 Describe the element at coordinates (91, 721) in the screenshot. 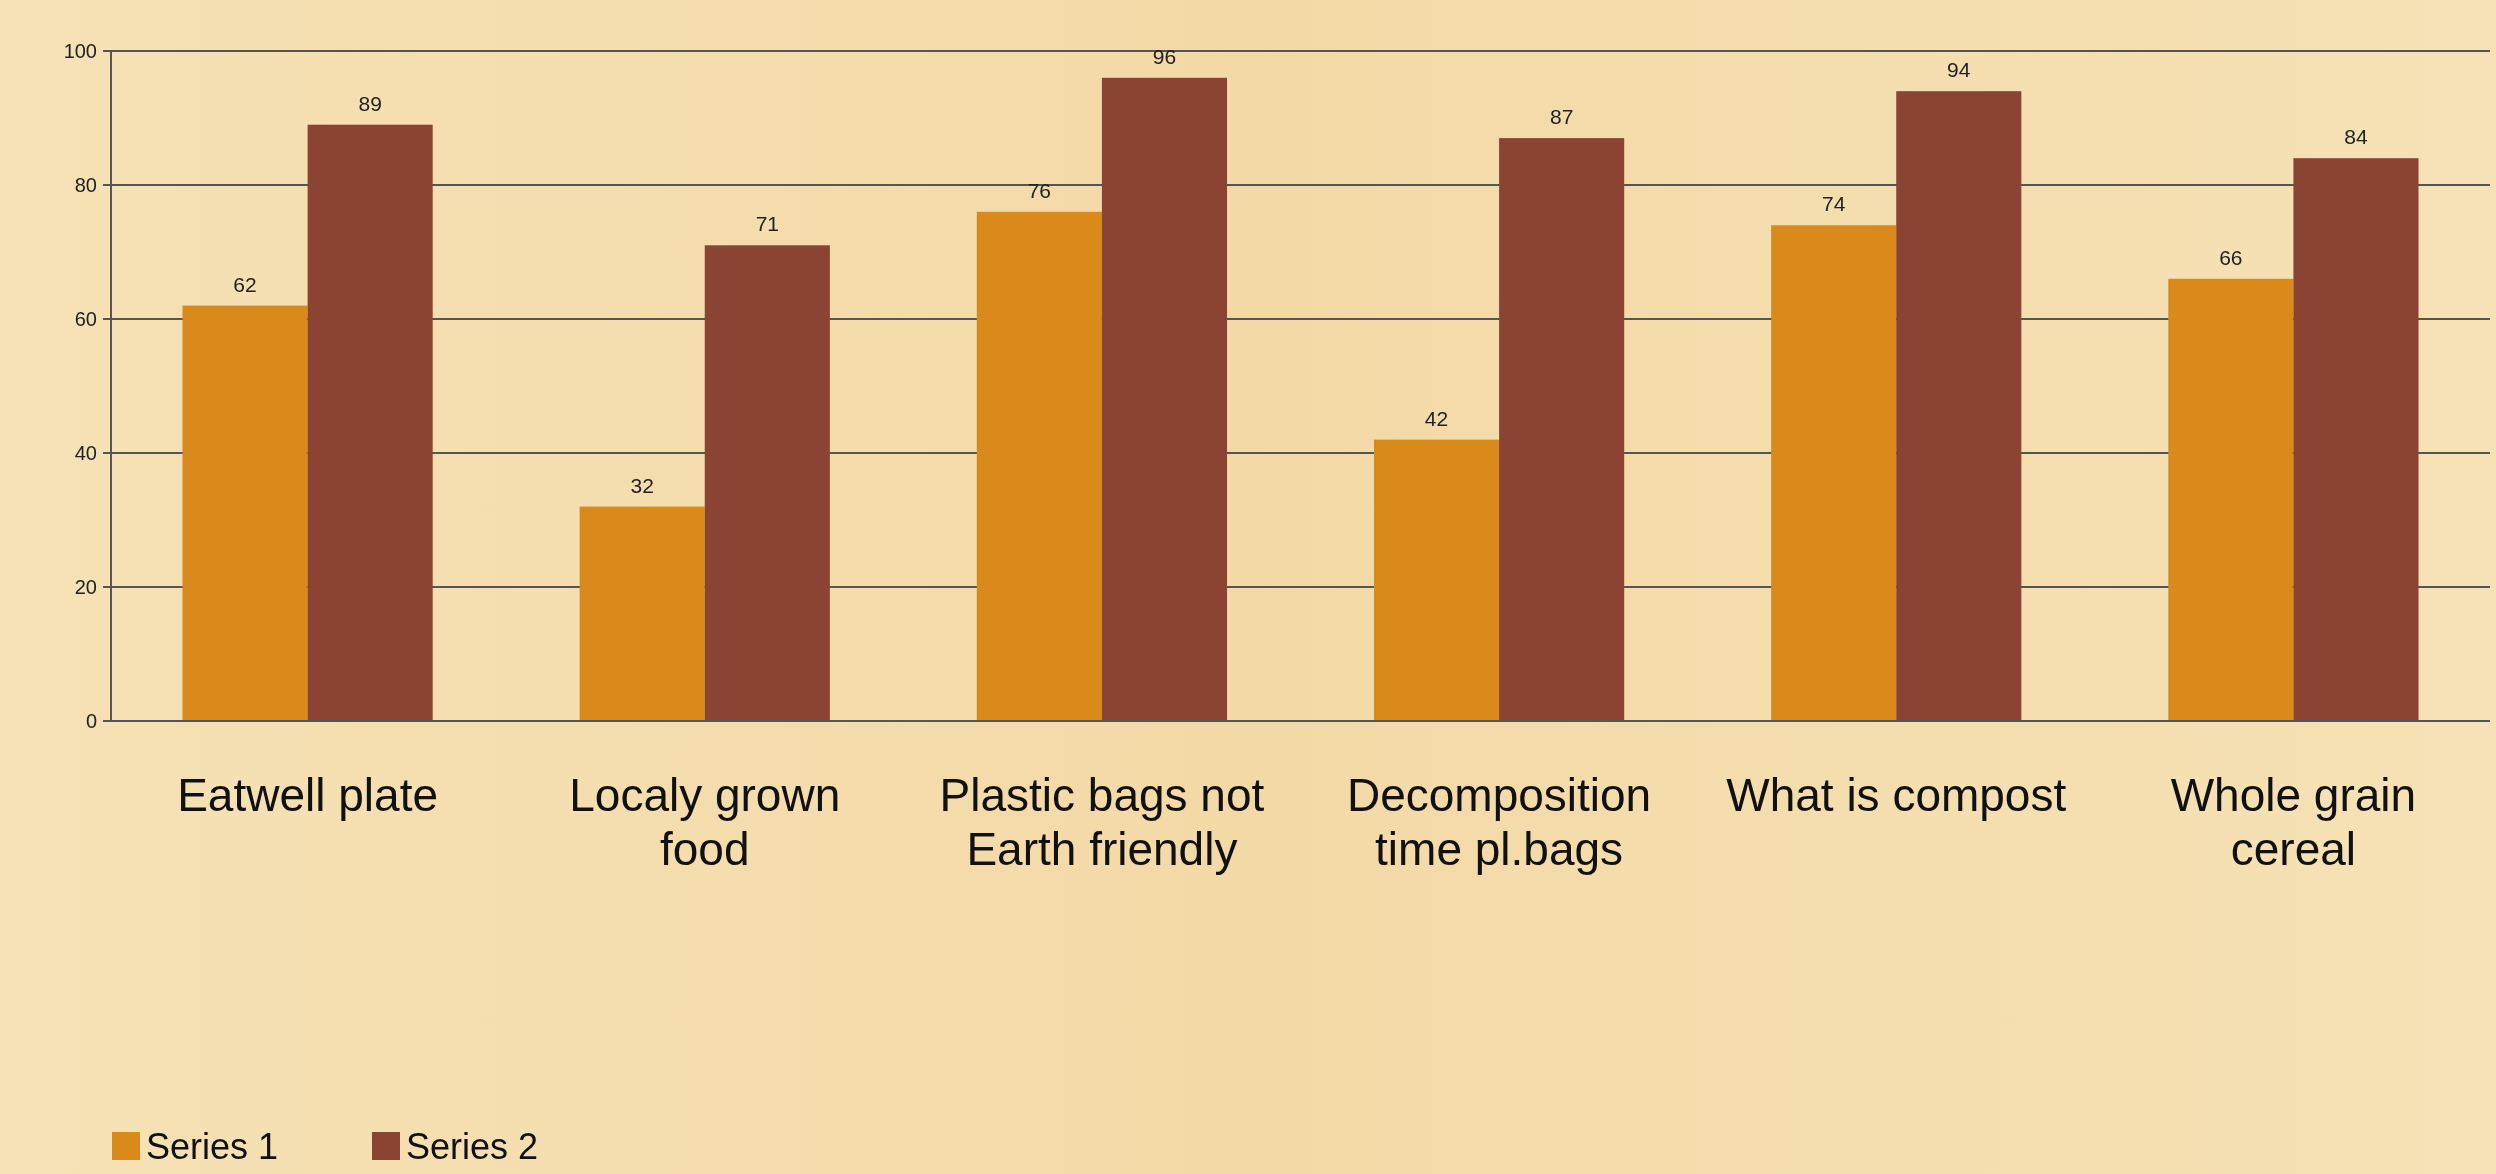

I see `y-tick-label: 0` at that location.